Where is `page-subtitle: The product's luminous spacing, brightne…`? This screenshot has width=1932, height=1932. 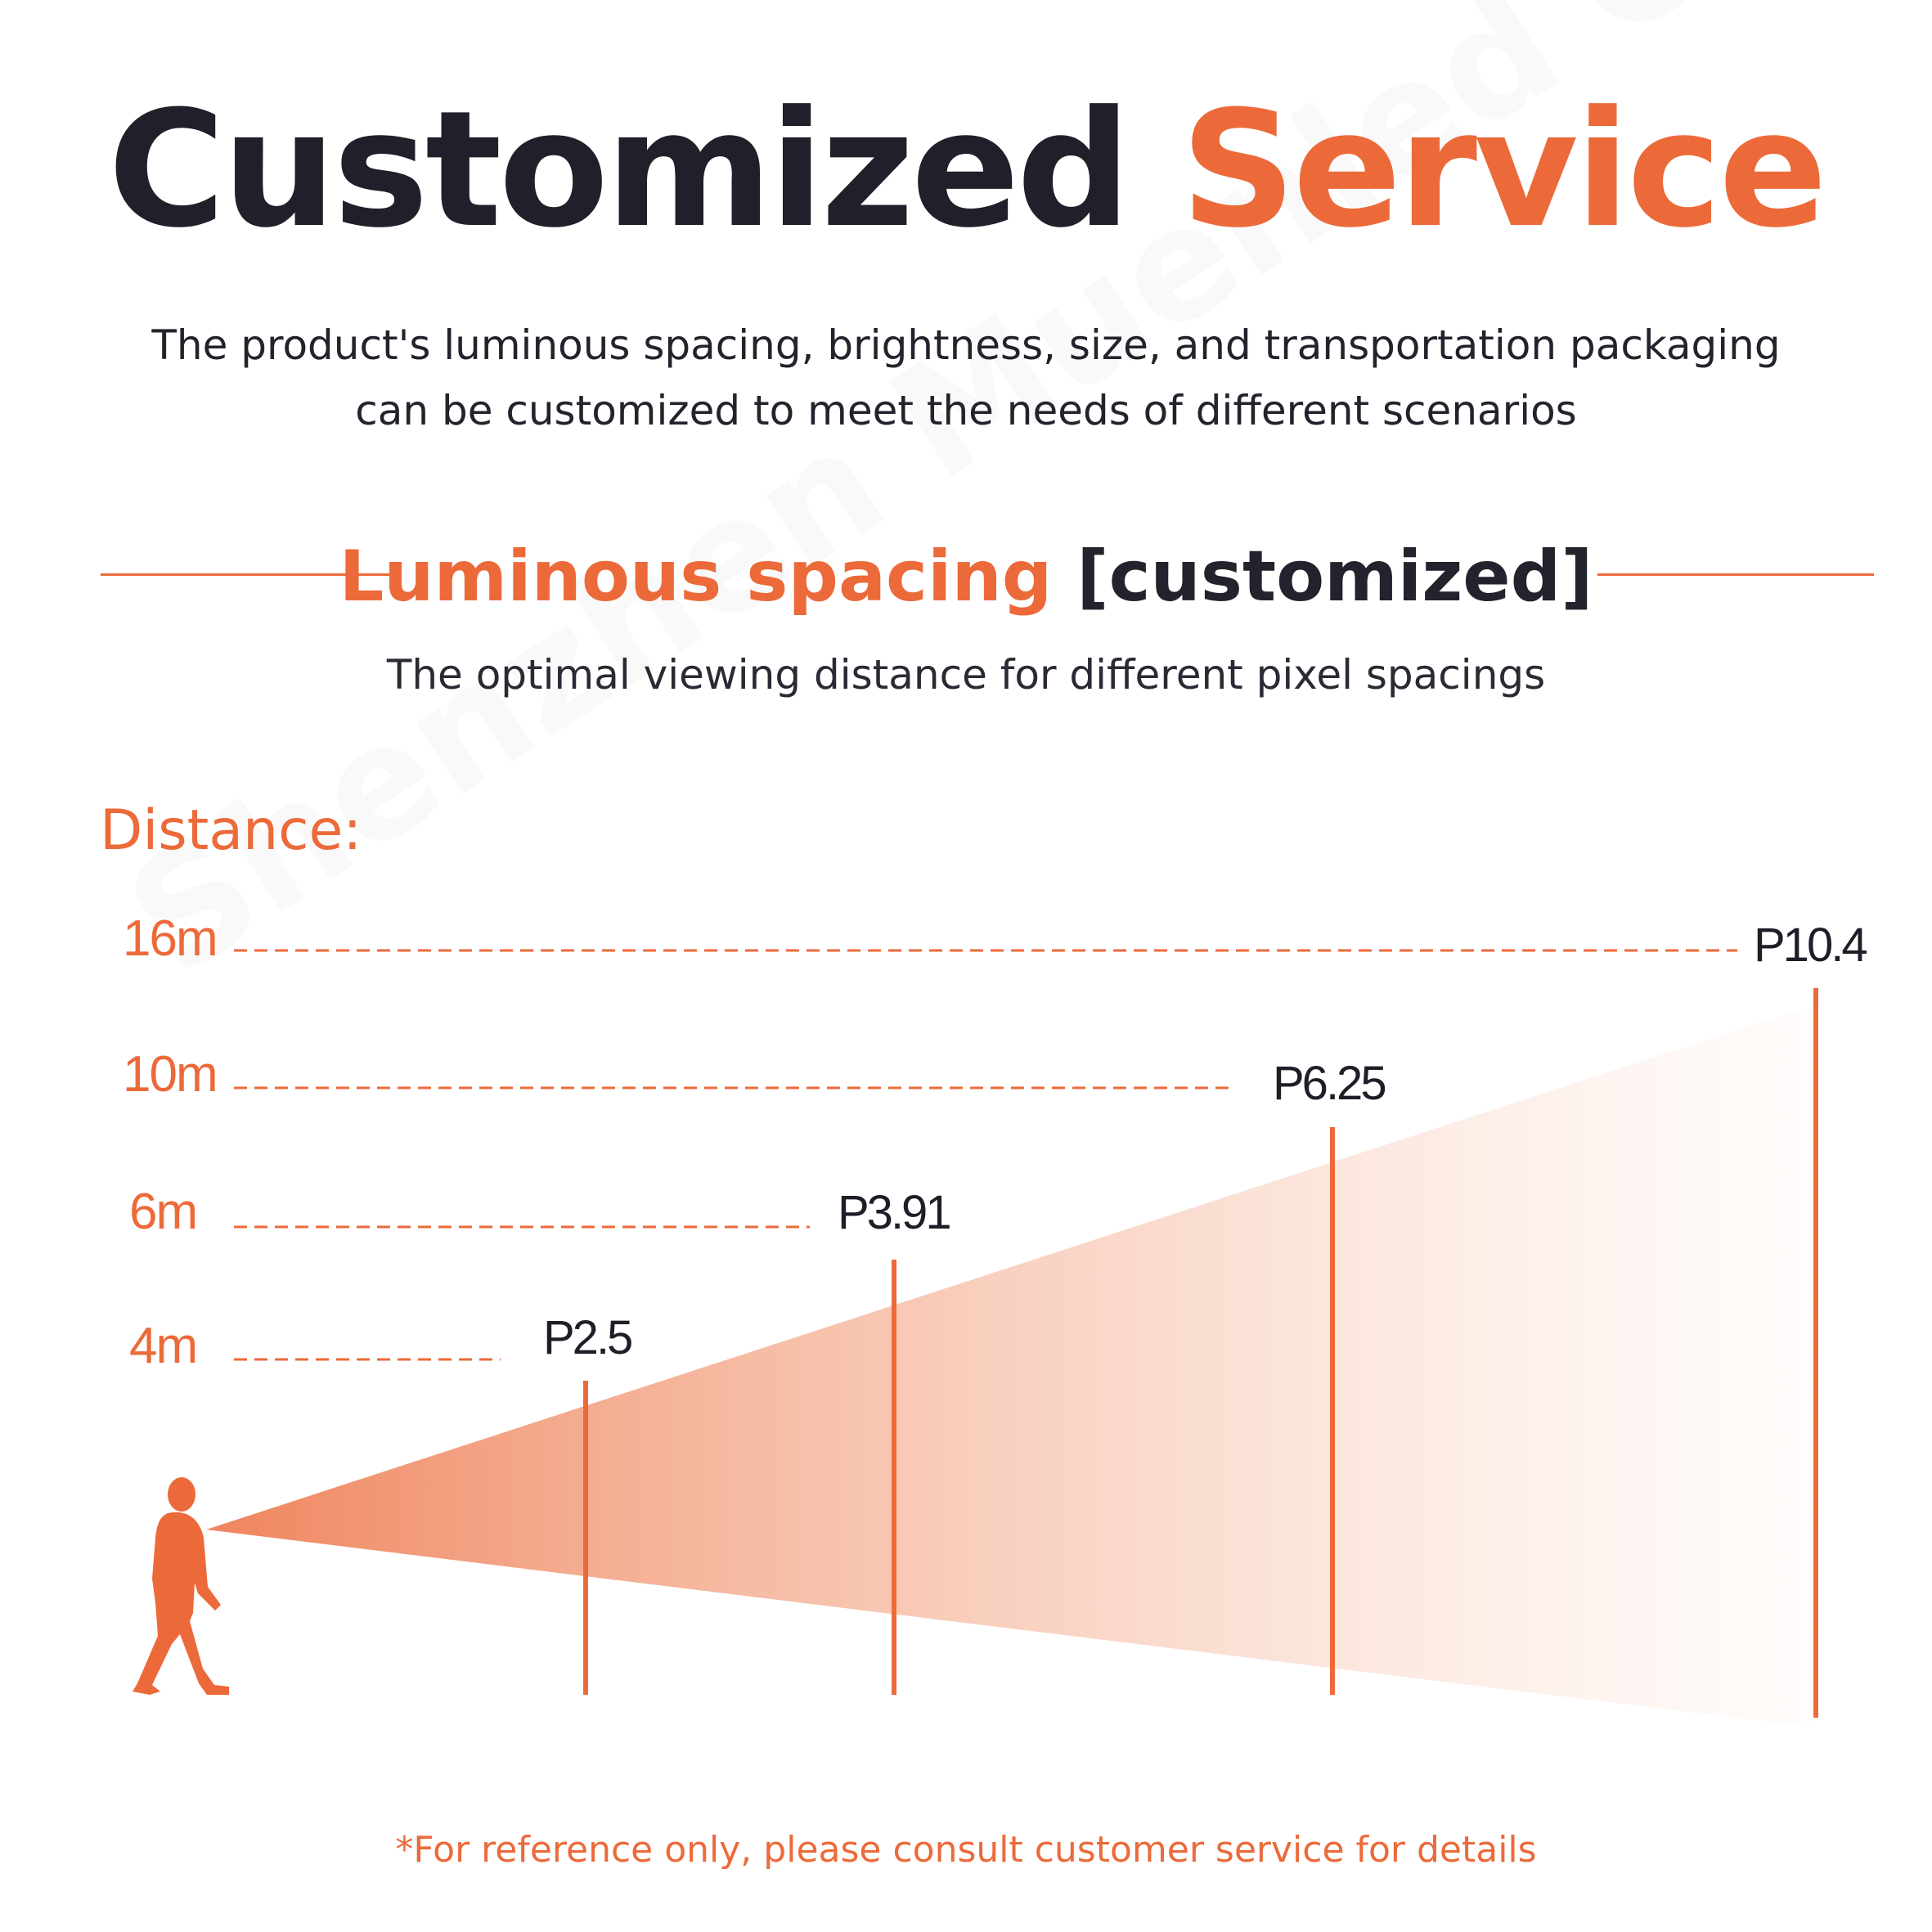
page-subtitle: The product's luminous spacing, brightne… is located at coordinates (966, 378).